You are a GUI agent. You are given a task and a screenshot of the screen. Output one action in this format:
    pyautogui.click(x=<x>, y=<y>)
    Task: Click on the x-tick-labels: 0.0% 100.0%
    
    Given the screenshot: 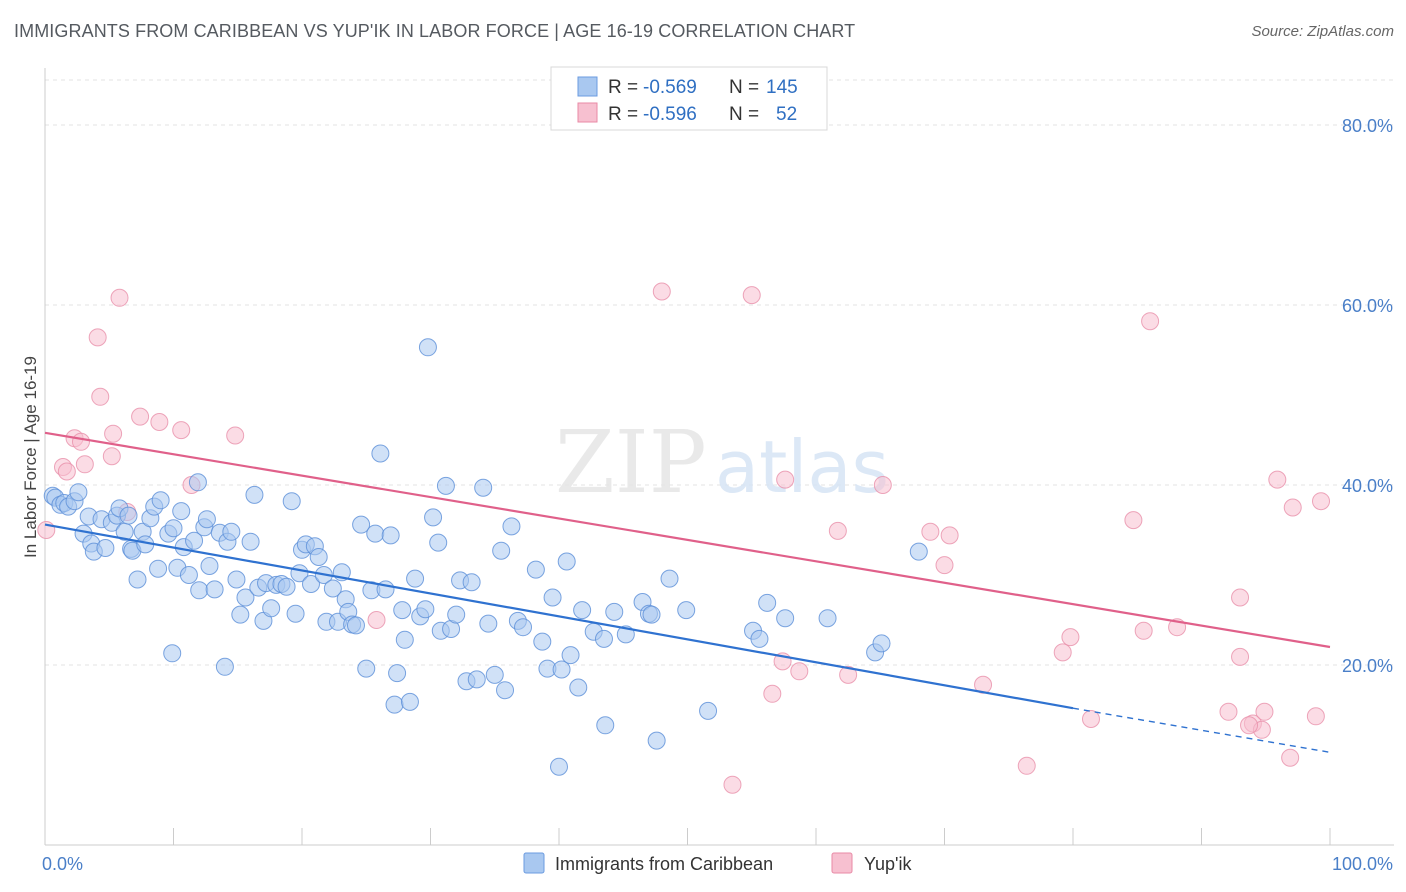 What is the action you would take?
    pyautogui.click(x=717, y=864)
    